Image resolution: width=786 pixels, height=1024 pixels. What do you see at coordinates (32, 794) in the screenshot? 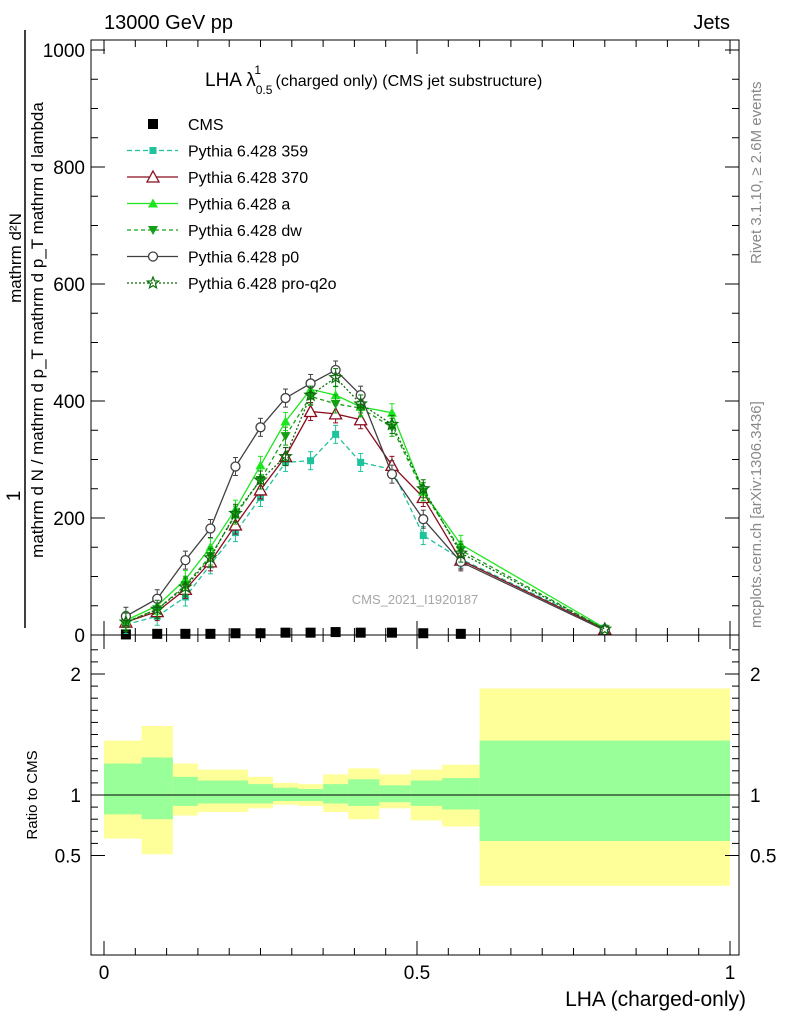
I see `ratio-ylabel: Ratio to CMS` at bounding box center [32, 794].